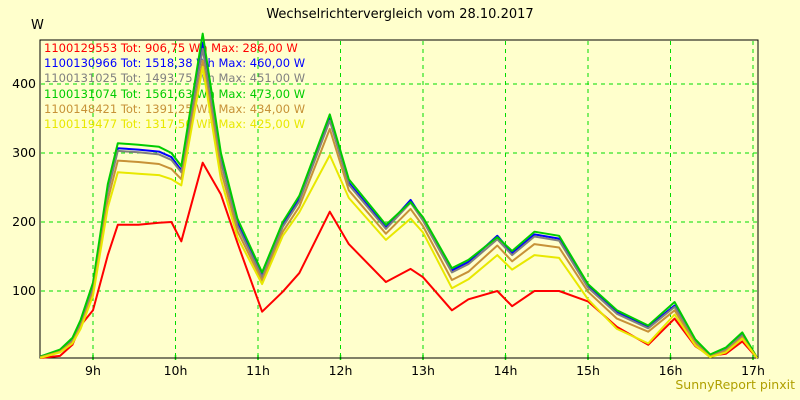 The image size is (800, 400). Describe the element at coordinates (175, 370) in the screenshot. I see `x-axis-tick-label: 10h` at that location.